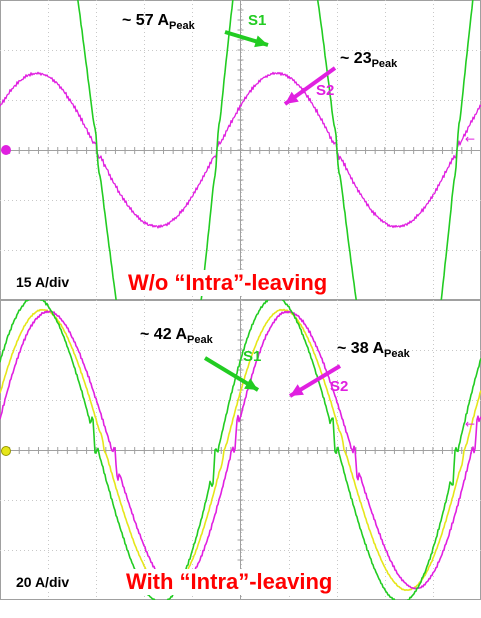 This screenshot has height=618, width=481. Describe the element at coordinates (470, 424) in the screenshot. I see `trigger-arrow-bottom: ←` at that location.